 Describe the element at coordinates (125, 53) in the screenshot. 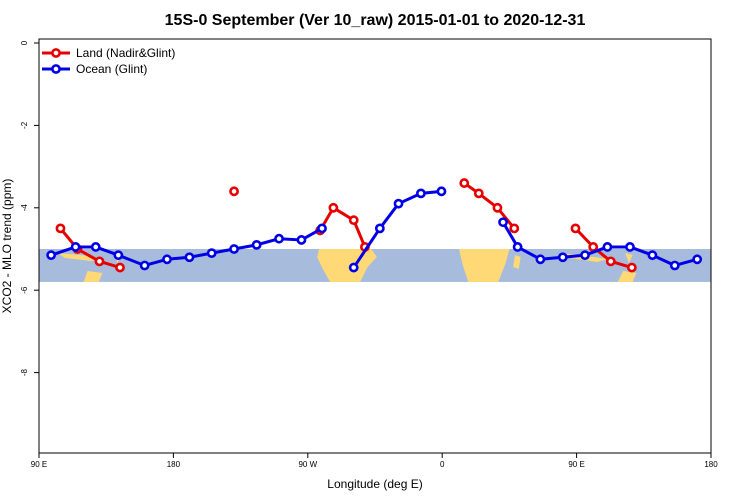

I see `legend-label: Land (Nadir&Glint)` at that location.